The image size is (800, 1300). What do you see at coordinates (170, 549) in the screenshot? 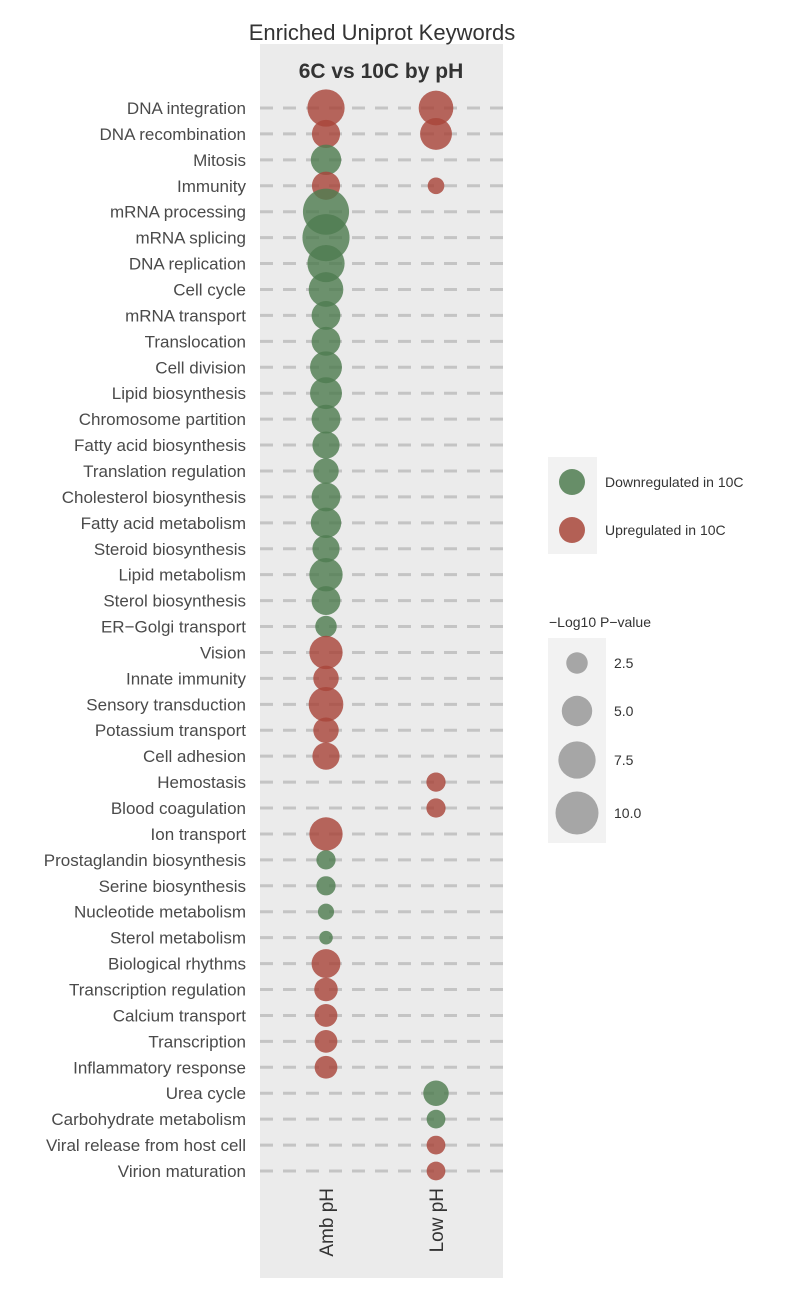
I see `y-tick-label: Steroid biosynthesis` at bounding box center [170, 549].